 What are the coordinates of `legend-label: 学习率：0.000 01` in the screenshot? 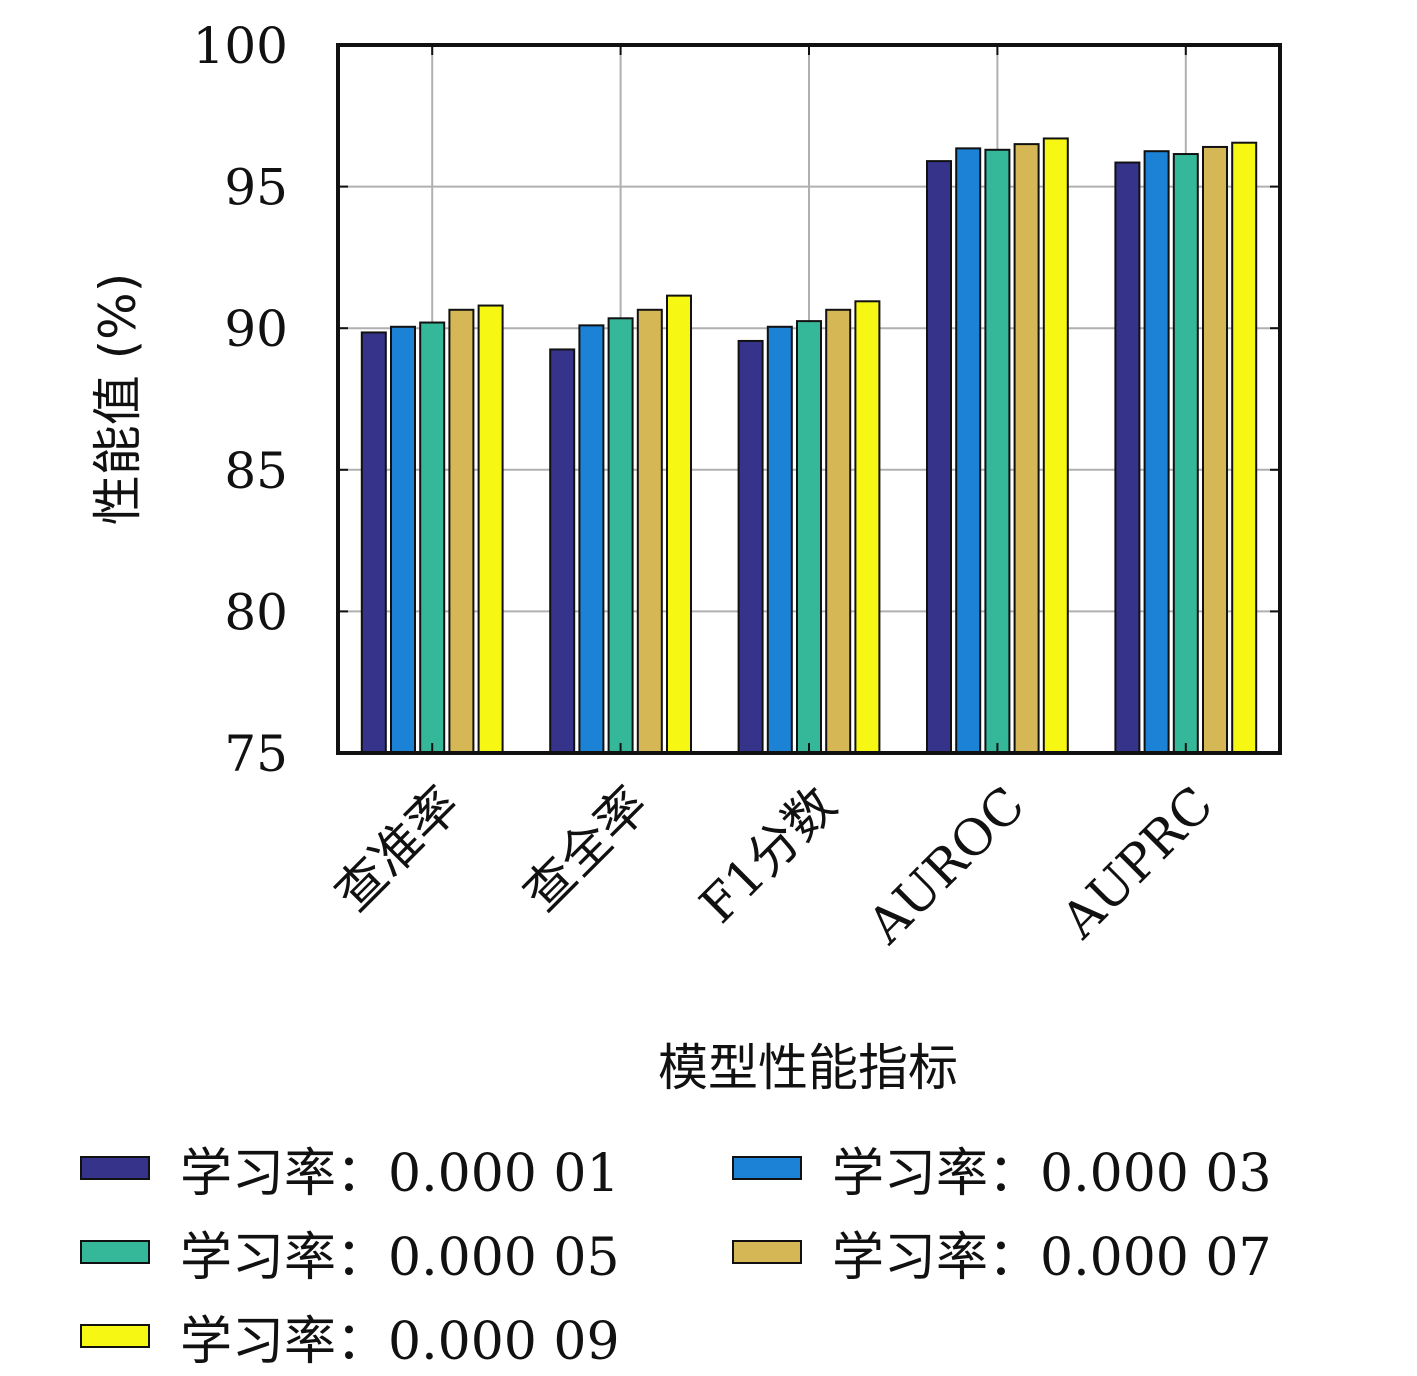 It's located at (400, 1173).